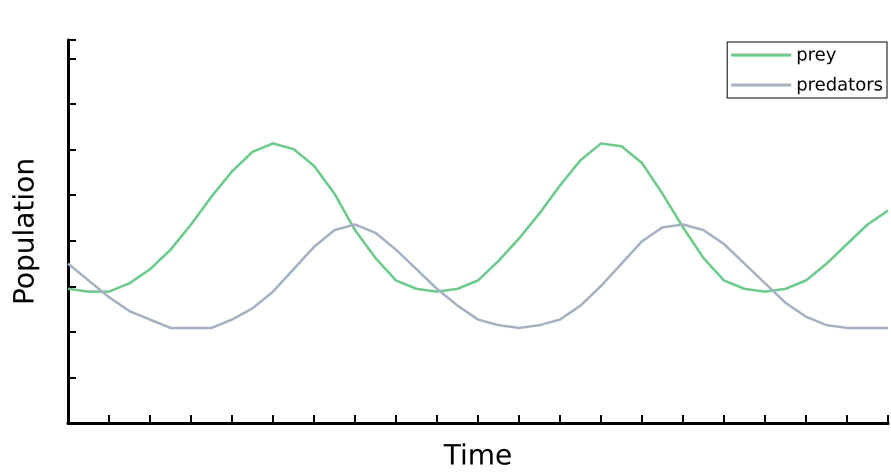 The height and width of the screenshot is (474, 891). What do you see at coordinates (477, 455) in the screenshot?
I see `x-axis-title: Time` at bounding box center [477, 455].